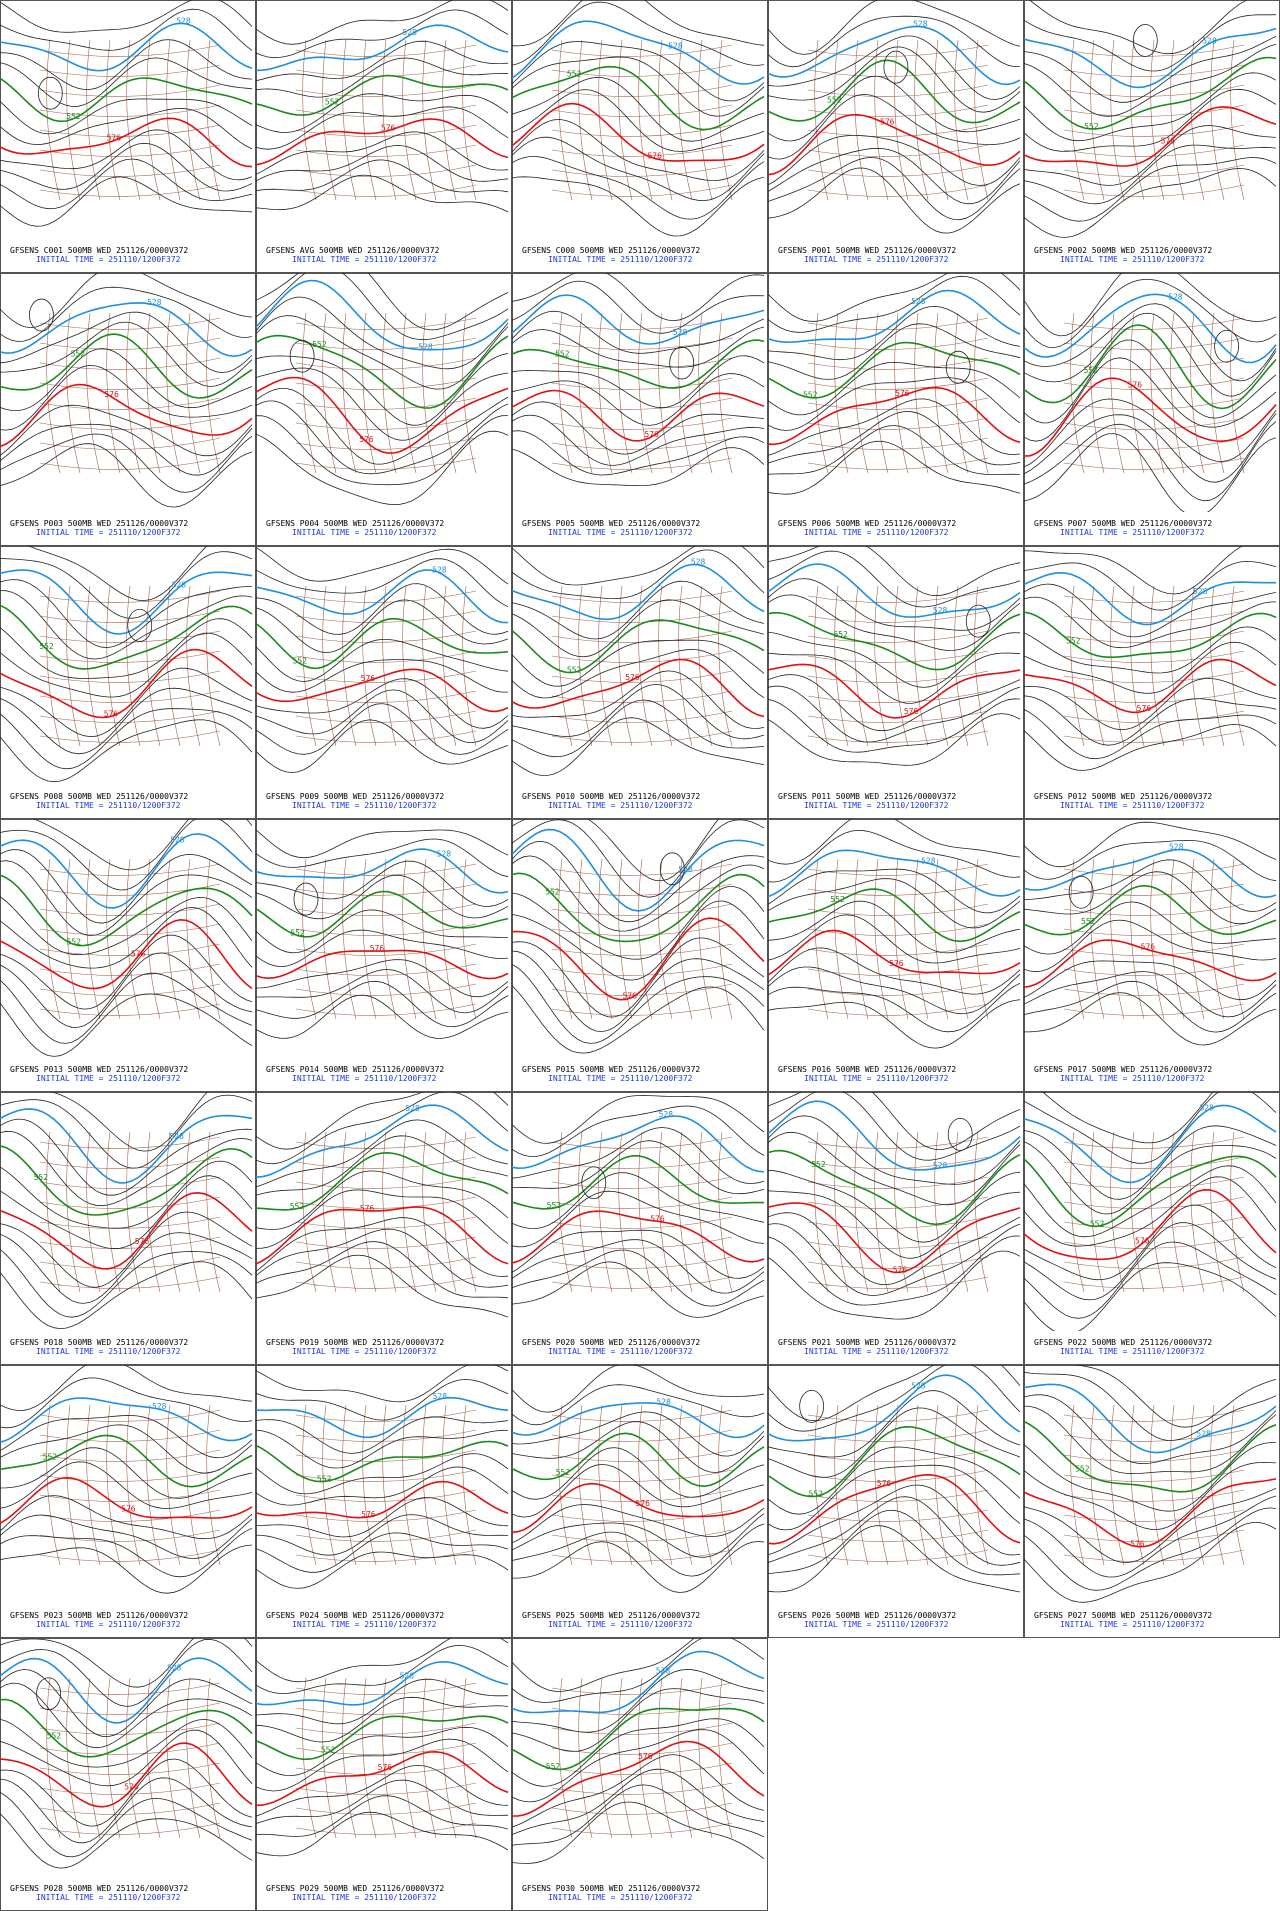 The width and height of the screenshot is (1280, 1911). Describe the element at coordinates (876, 259) in the screenshot. I see `panel-init: INITIAL TIME = 251110/1200F372` at that location.